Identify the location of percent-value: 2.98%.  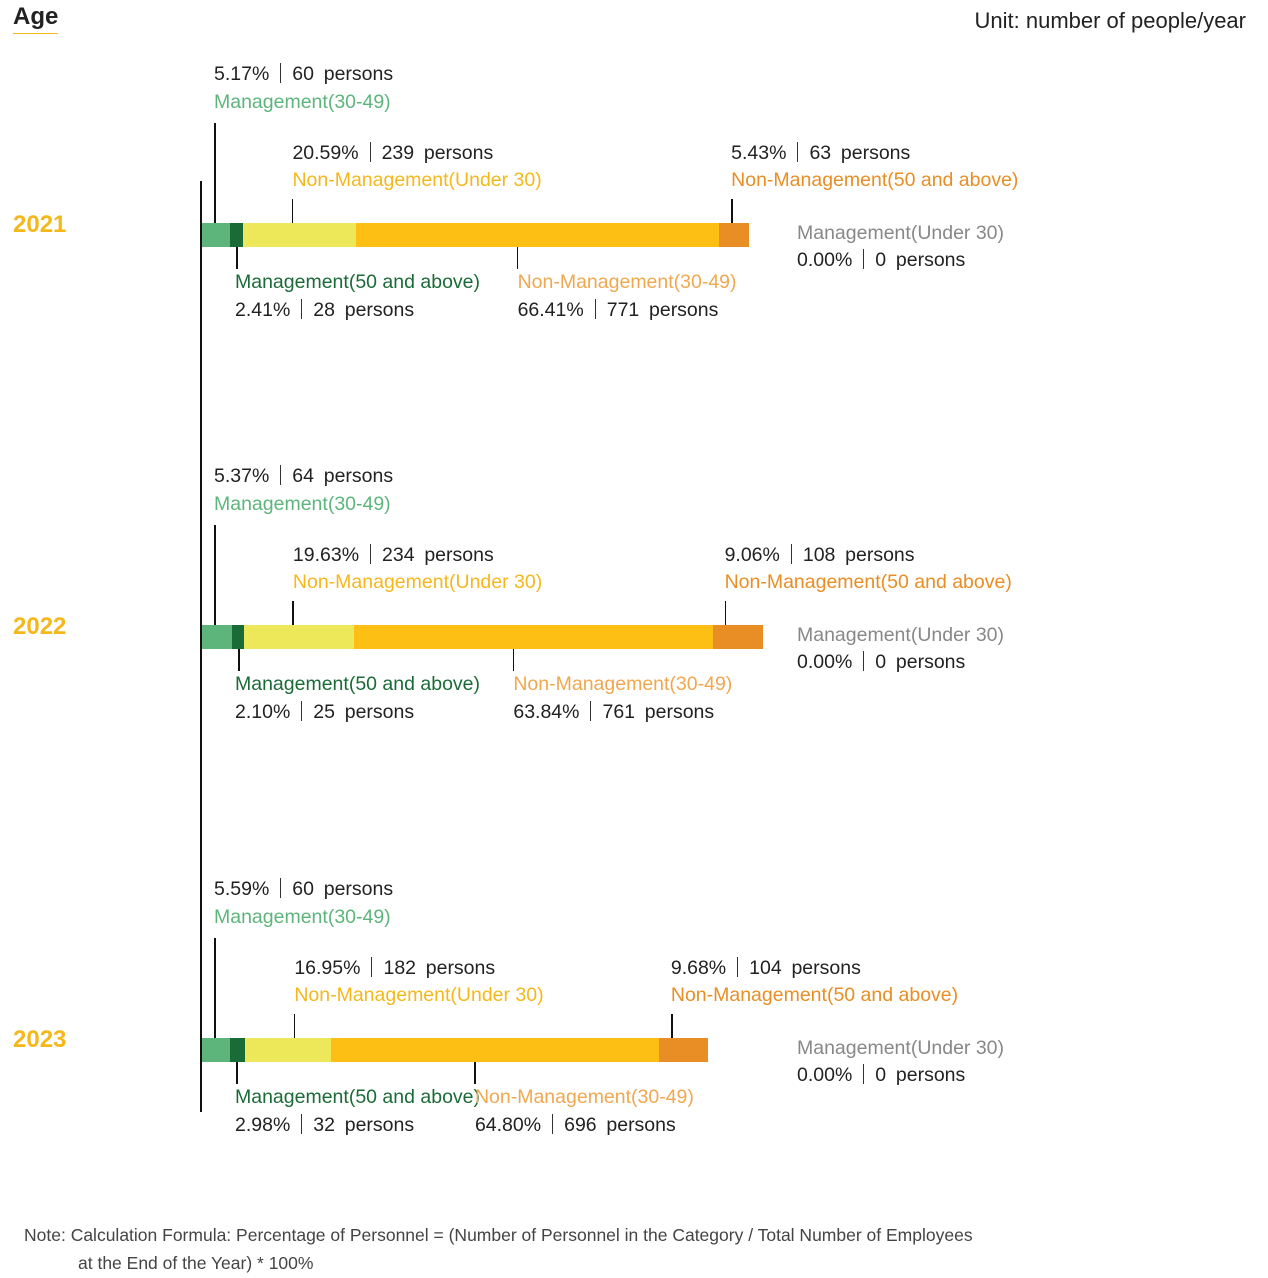
(263, 1125).